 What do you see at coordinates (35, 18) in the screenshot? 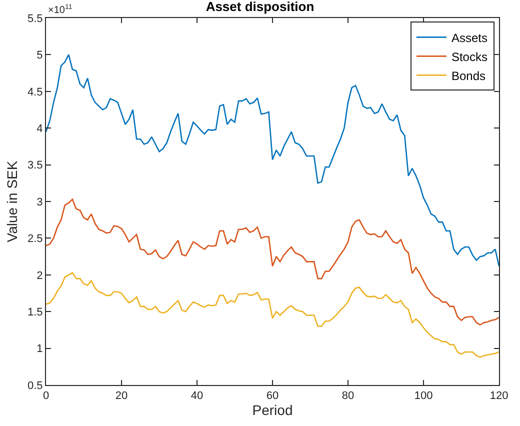
I see `y-tick-label: 5.5` at bounding box center [35, 18].